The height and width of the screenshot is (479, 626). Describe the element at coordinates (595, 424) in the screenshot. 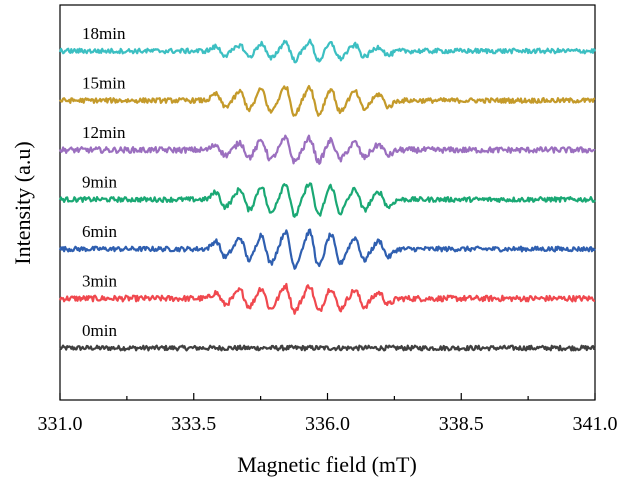

I see `x-tick-label-4: 341.0` at that location.